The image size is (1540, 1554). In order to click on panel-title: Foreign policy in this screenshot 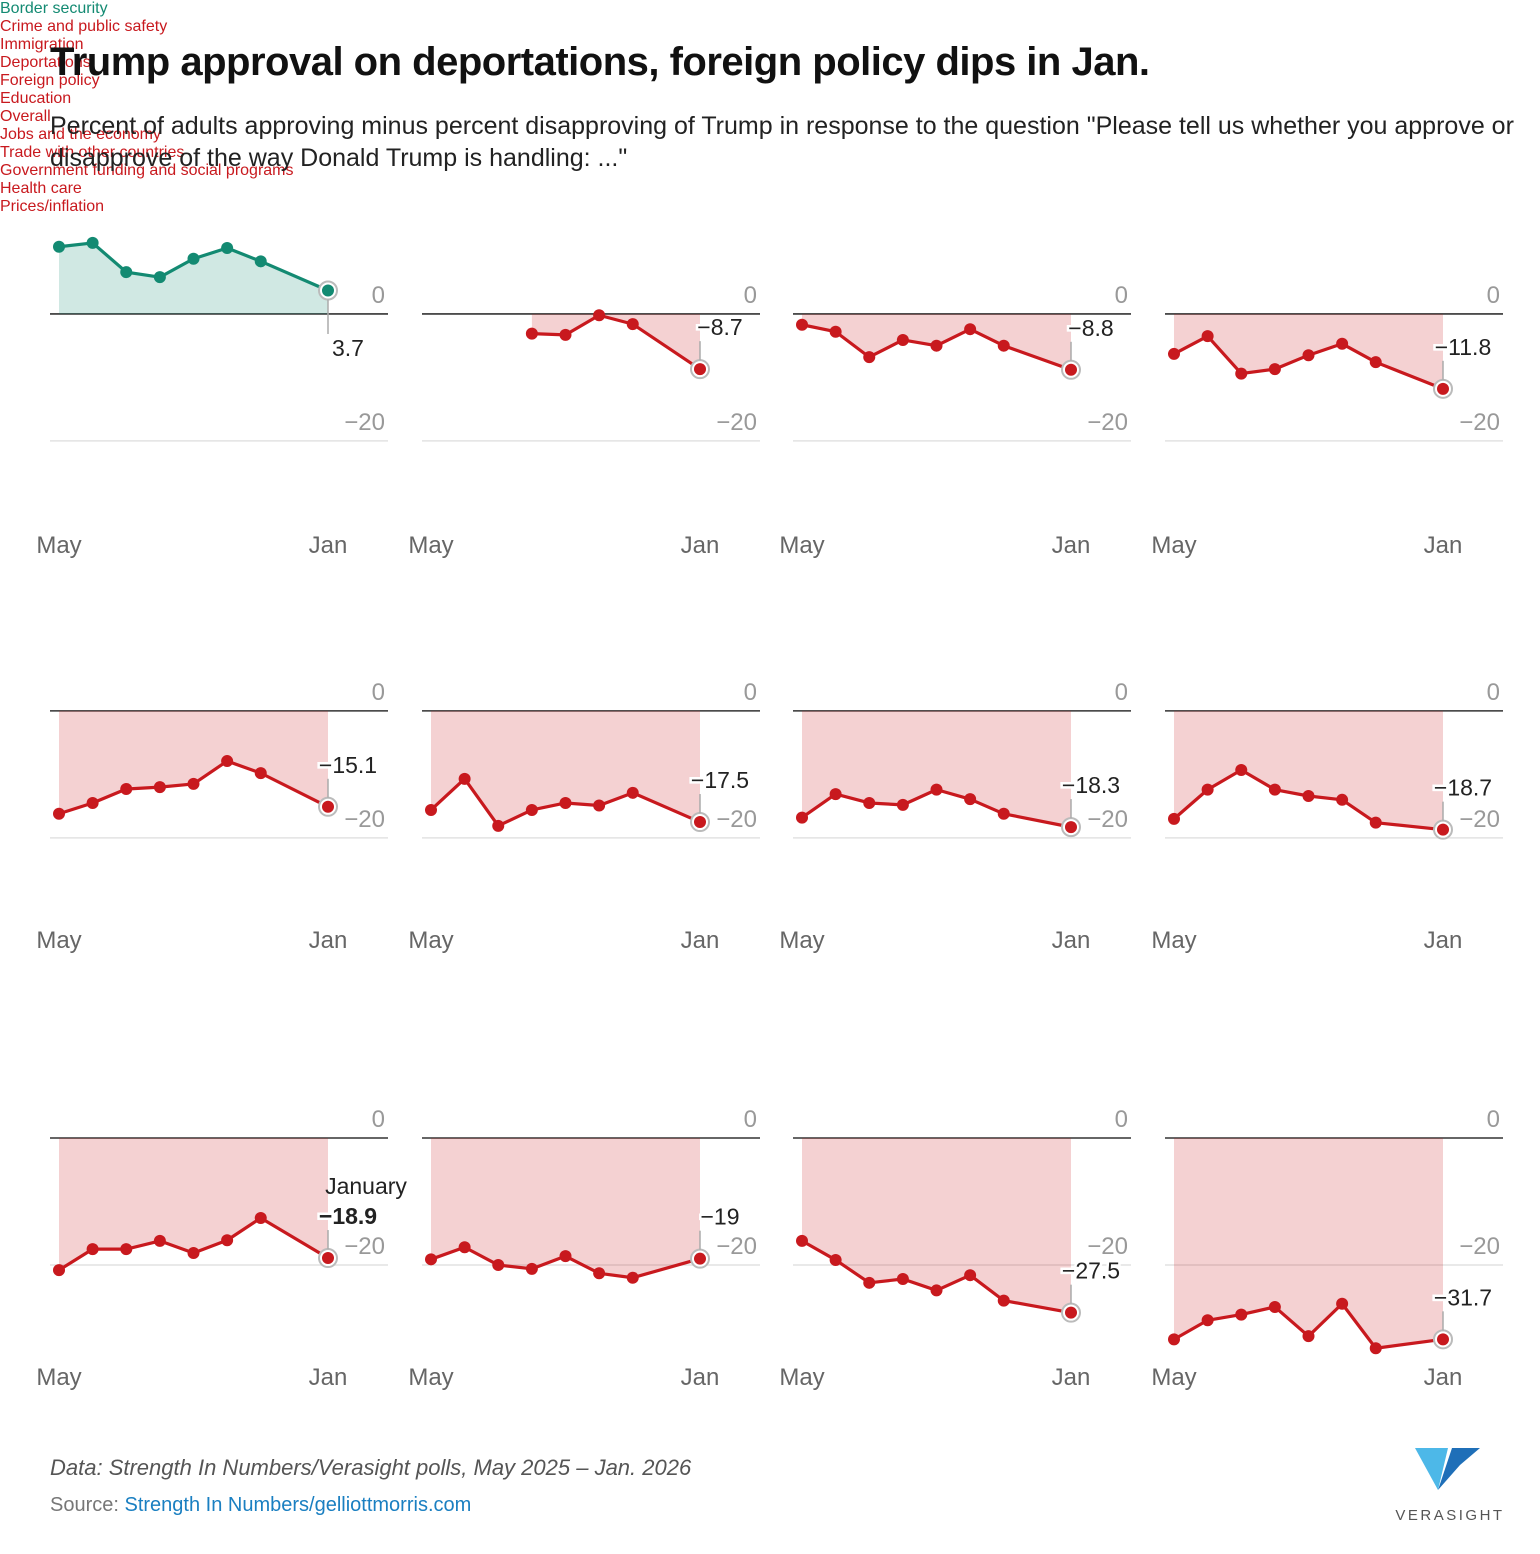, I will do `click(50, 80)`.